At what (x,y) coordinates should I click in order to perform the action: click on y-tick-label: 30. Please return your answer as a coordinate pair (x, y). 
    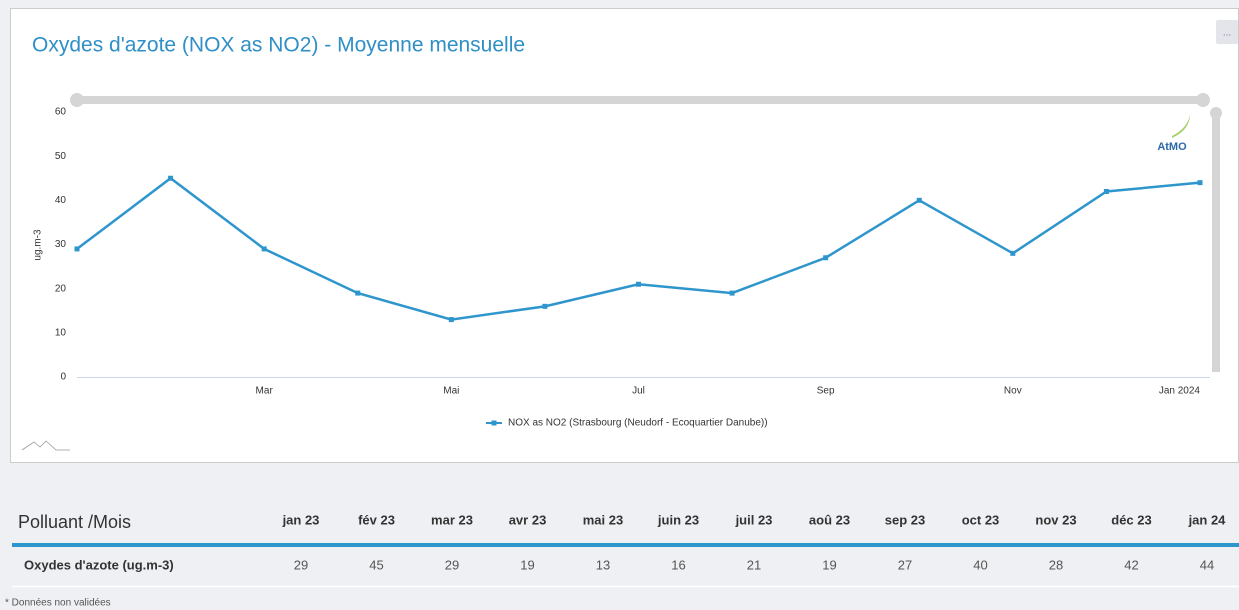
    Looking at the image, I should click on (61, 244).